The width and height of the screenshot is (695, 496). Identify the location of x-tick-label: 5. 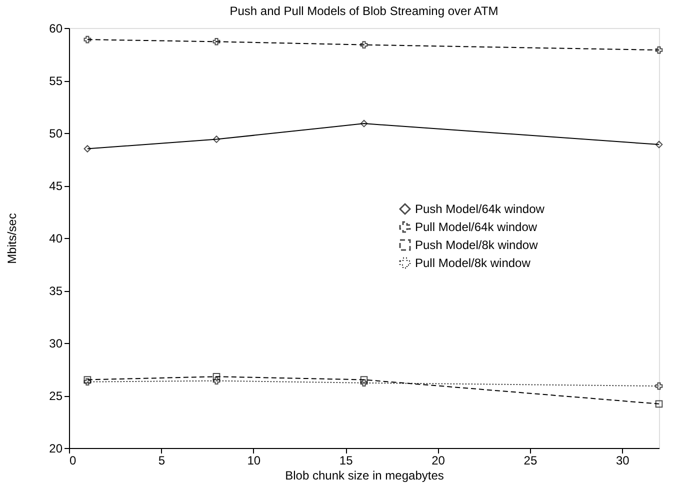
(162, 461).